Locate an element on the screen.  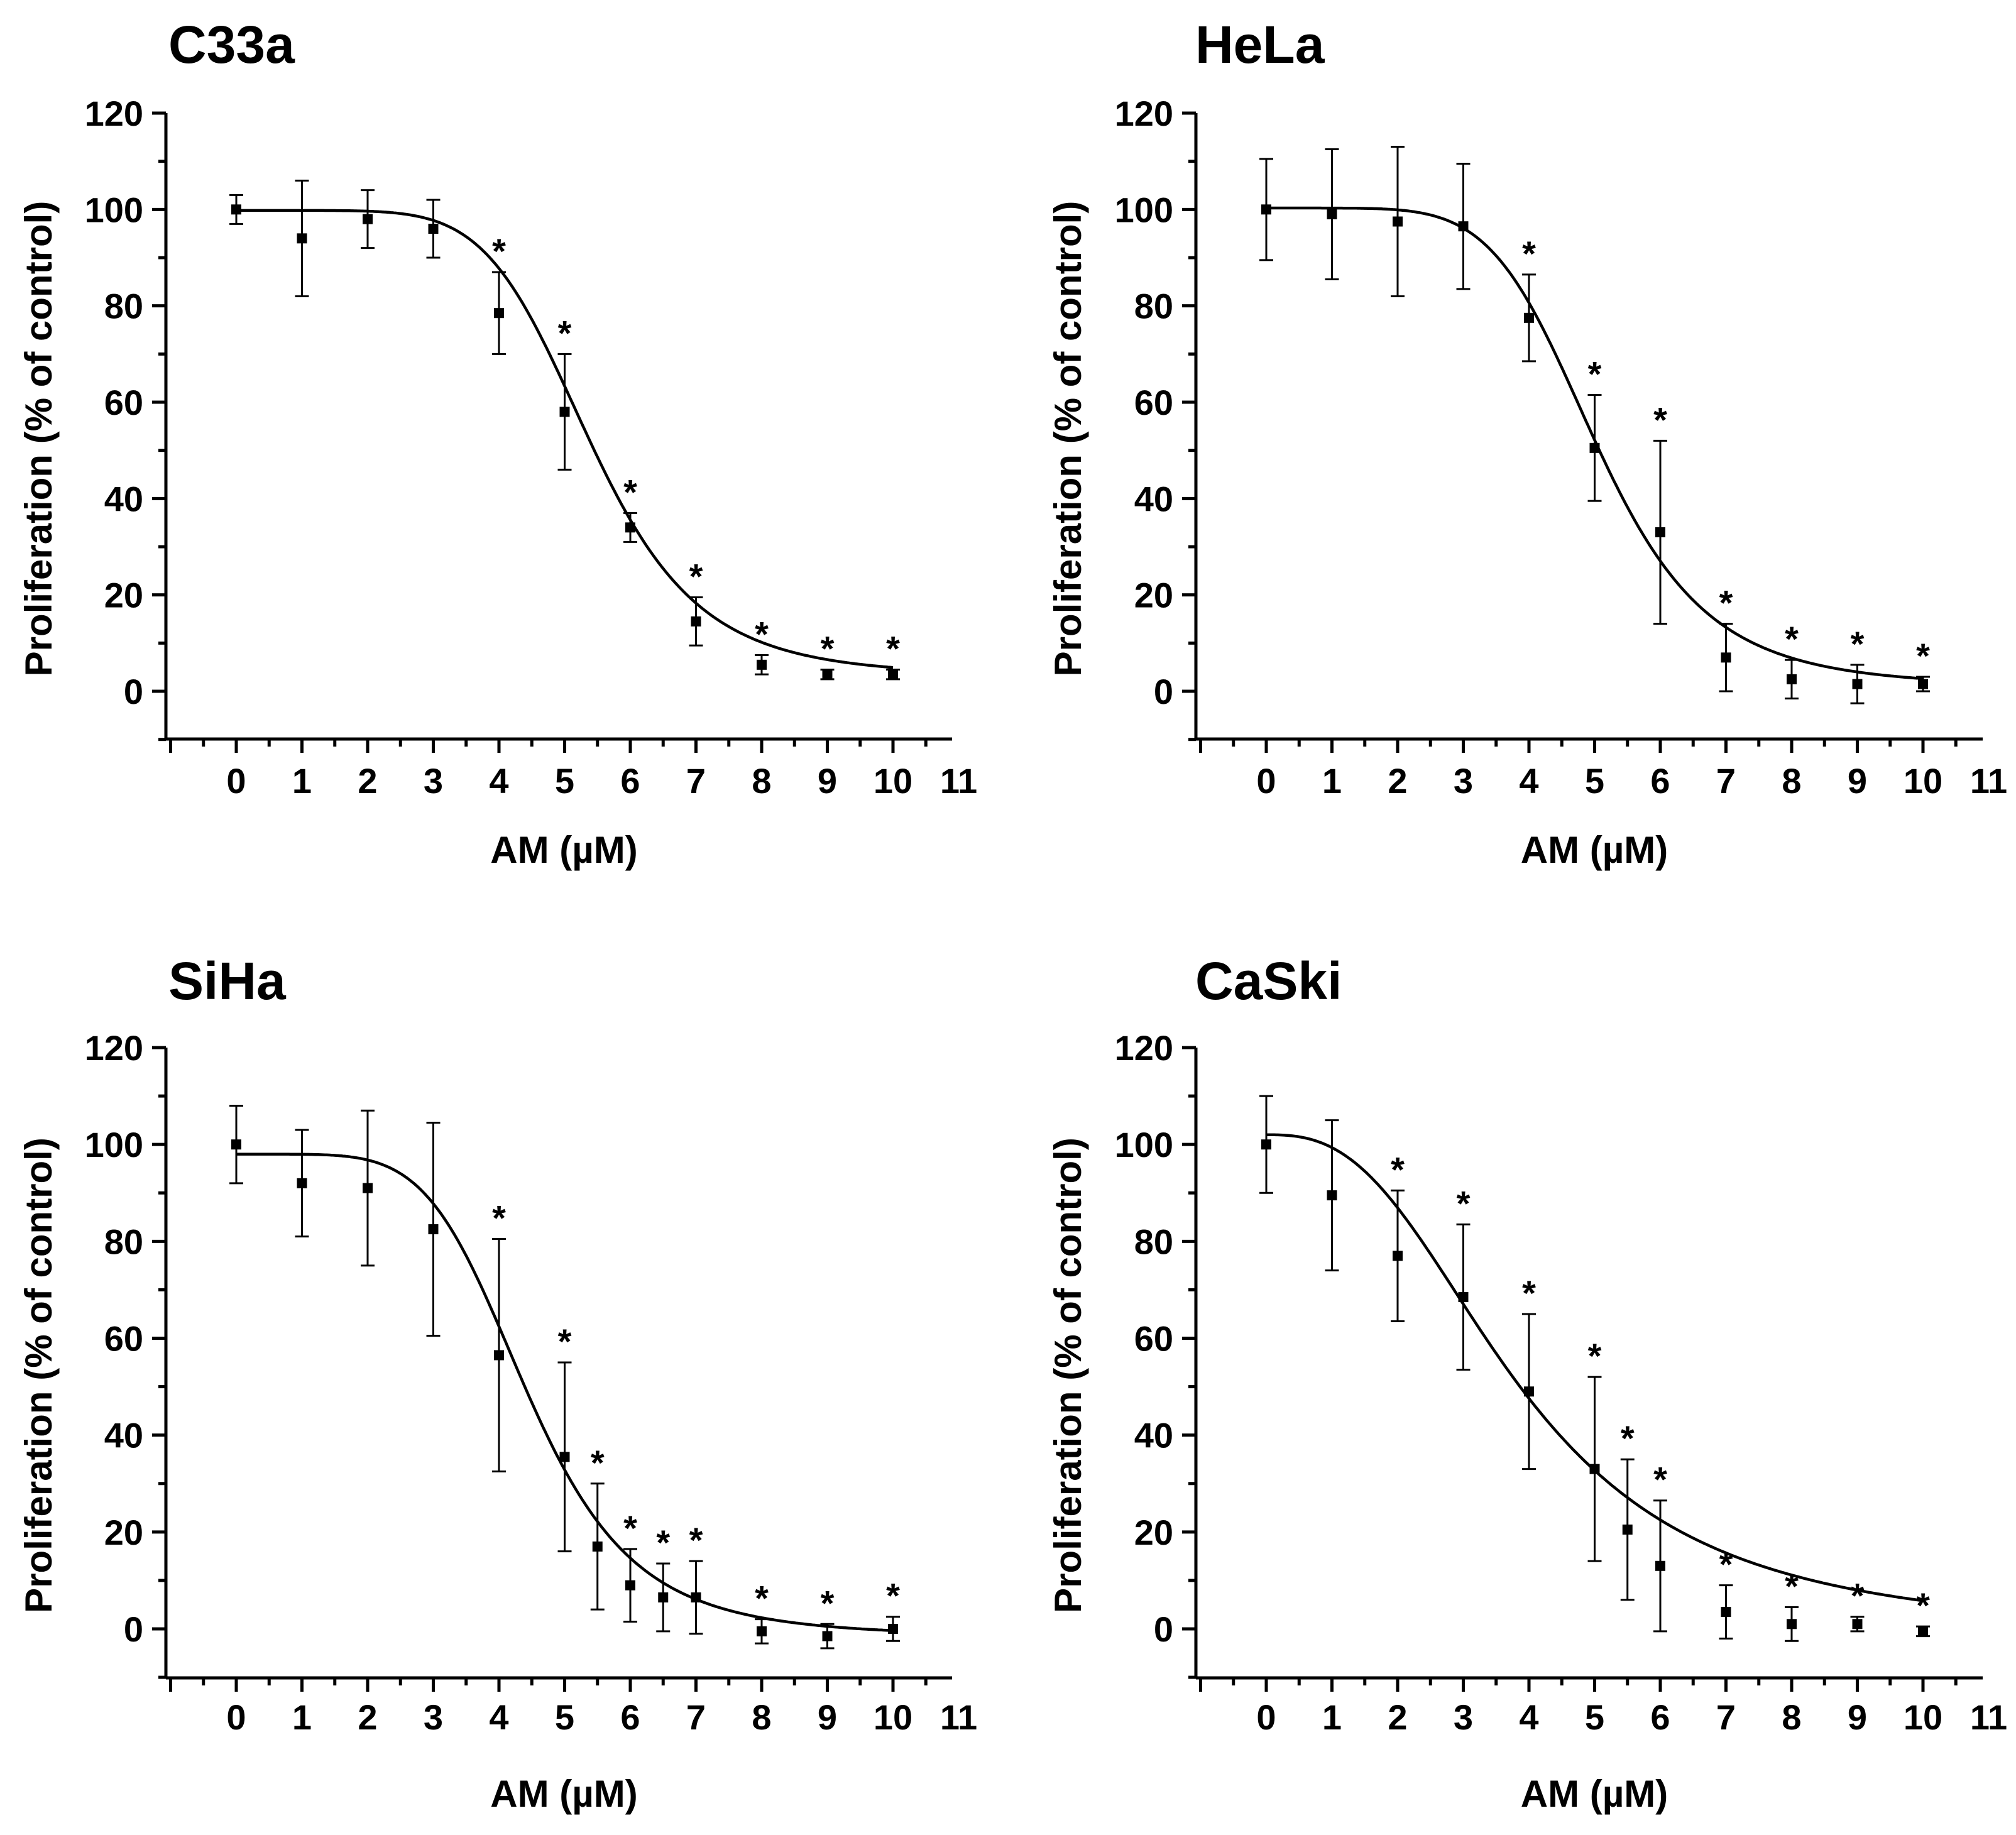
x-tick-label: 5 is located at coordinates (1595, 781).